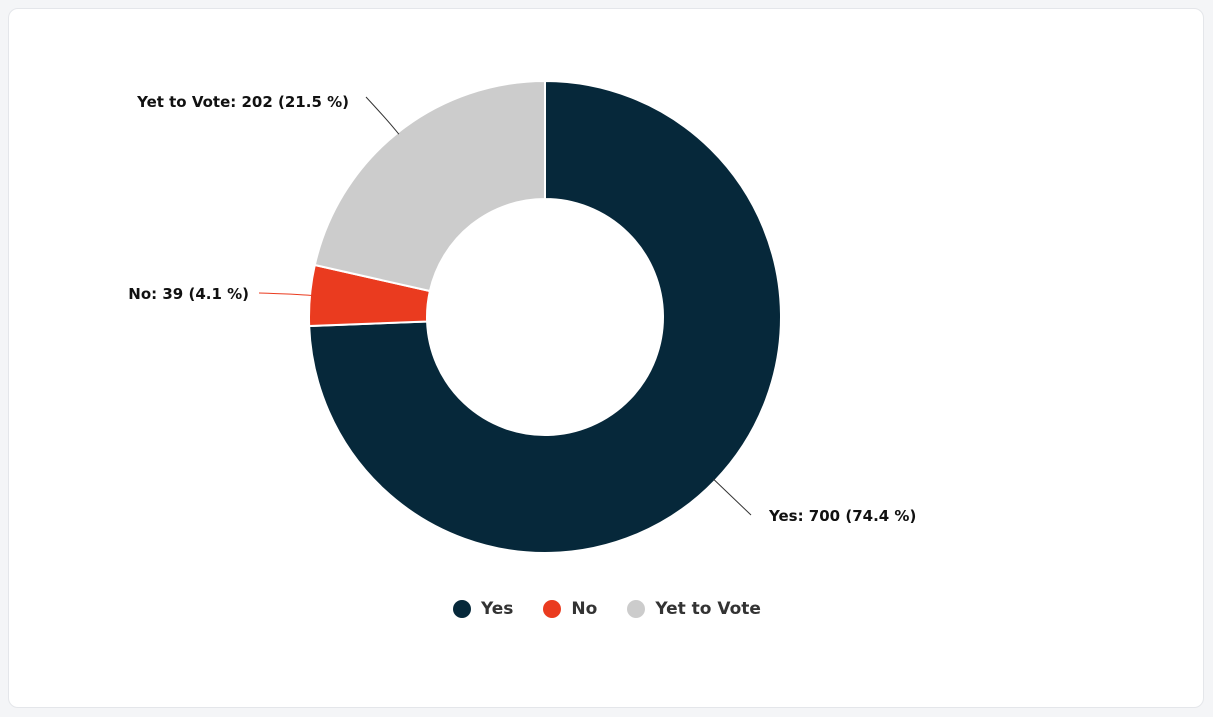 Image resolution: width=1213 pixels, height=717 pixels. I want to click on legend-marker-no, so click(552, 609).